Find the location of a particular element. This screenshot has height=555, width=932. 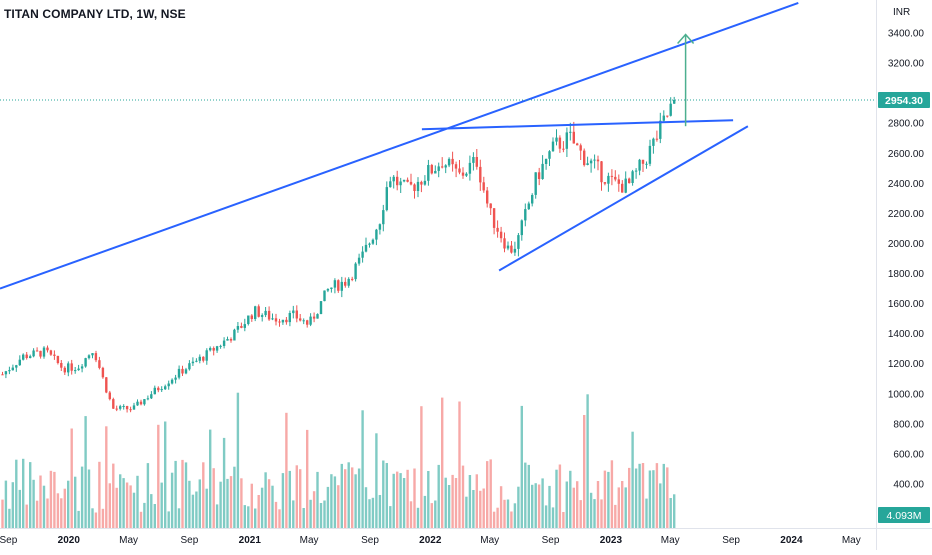

currency-label: INR is located at coordinates (901, 12).